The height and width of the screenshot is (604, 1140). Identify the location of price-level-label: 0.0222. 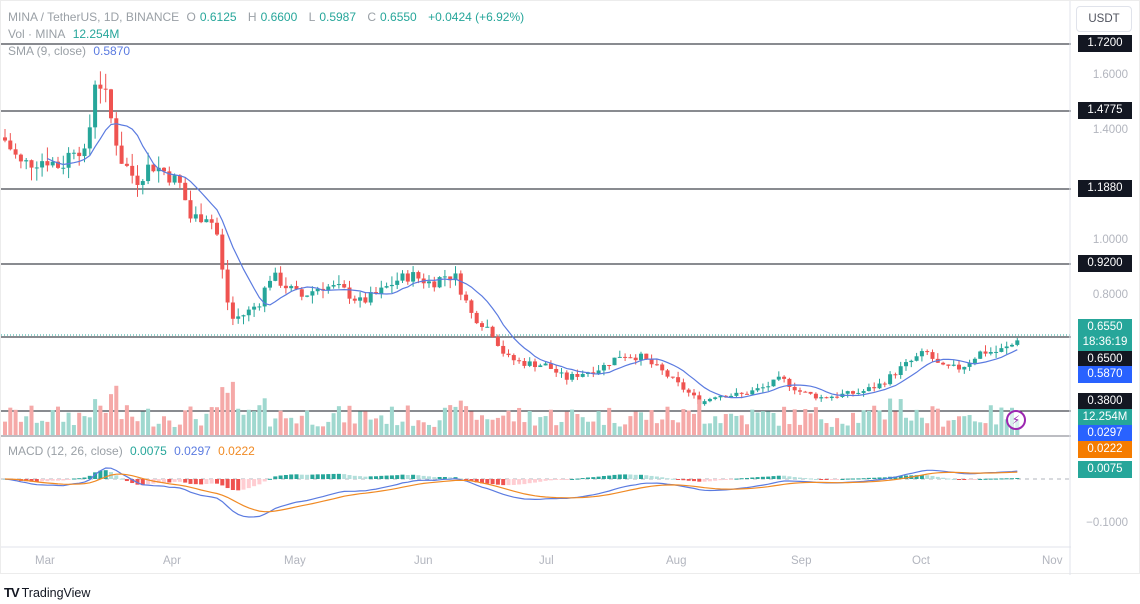
(1105, 449).